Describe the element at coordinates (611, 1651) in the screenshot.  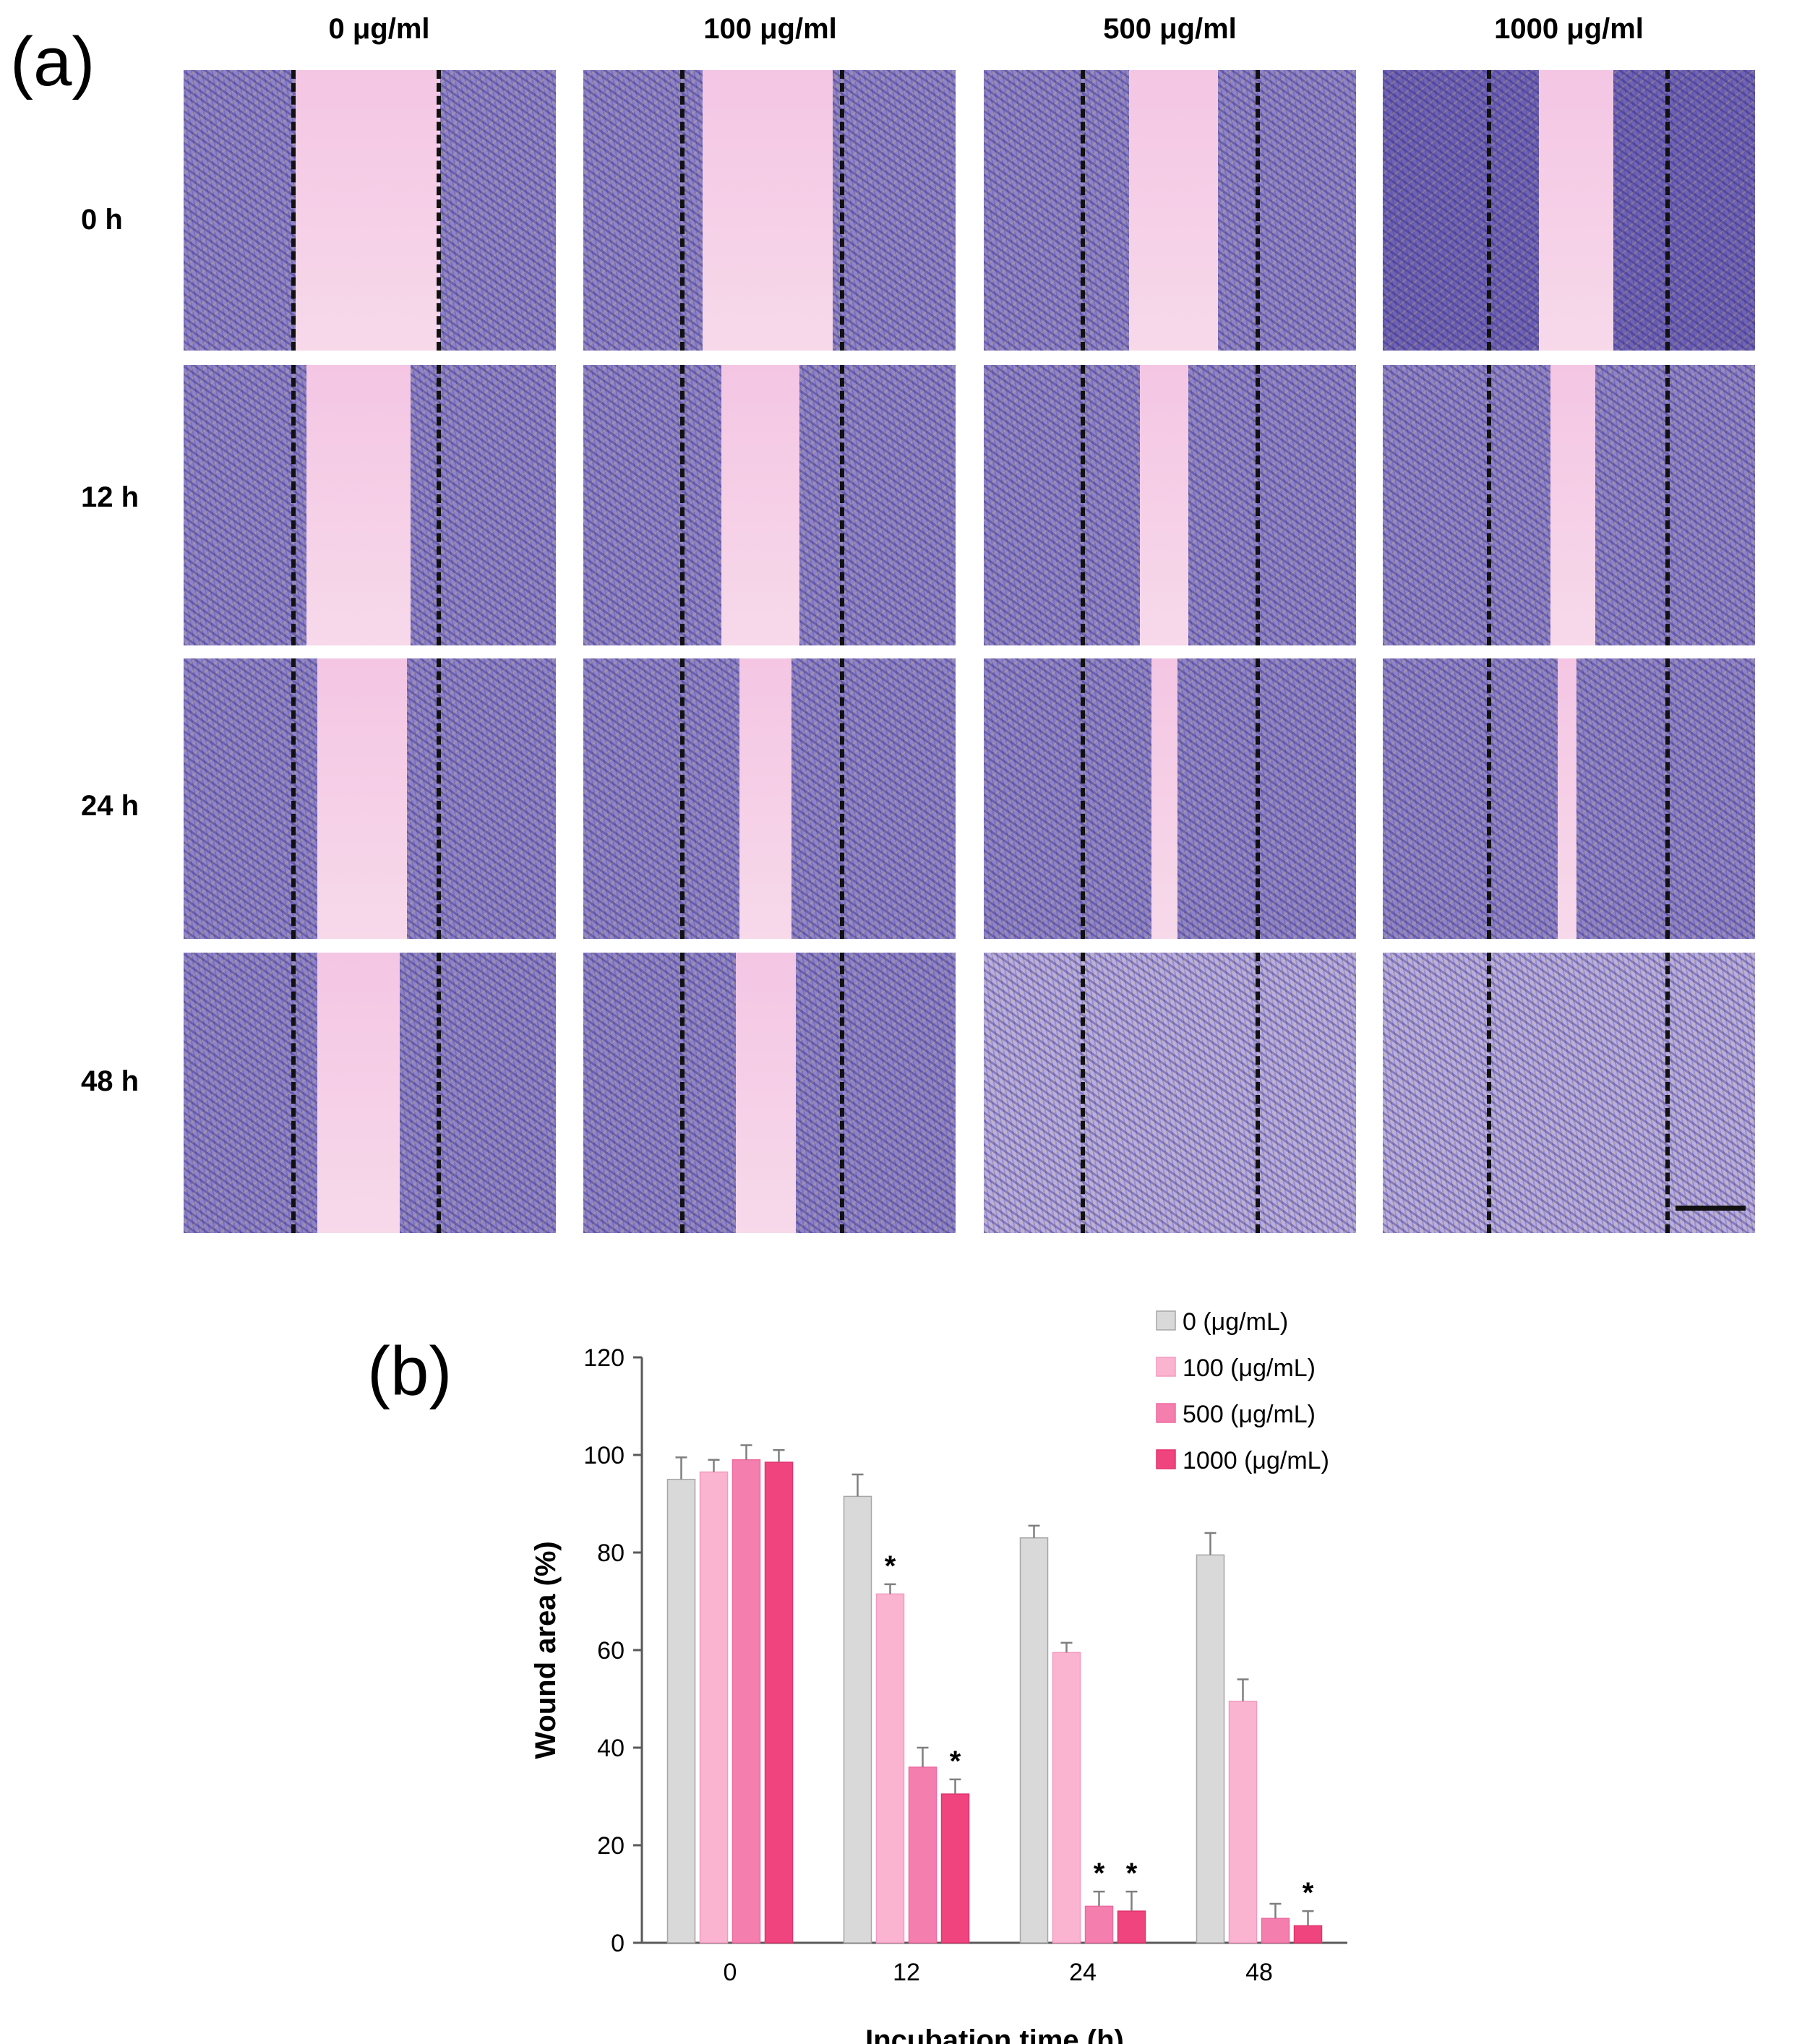
I see `y-tick-label: 60` at that location.